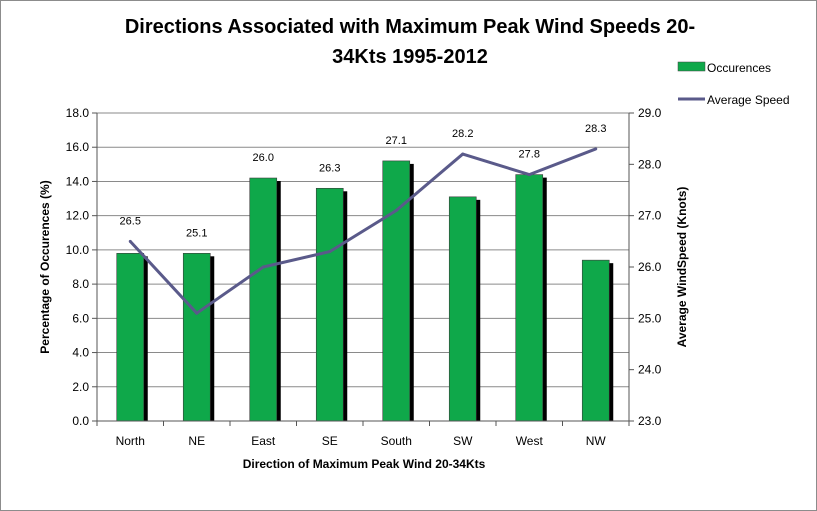  Describe the element at coordinates (329, 168) in the screenshot. I see `data-label: 26.3` at that location.